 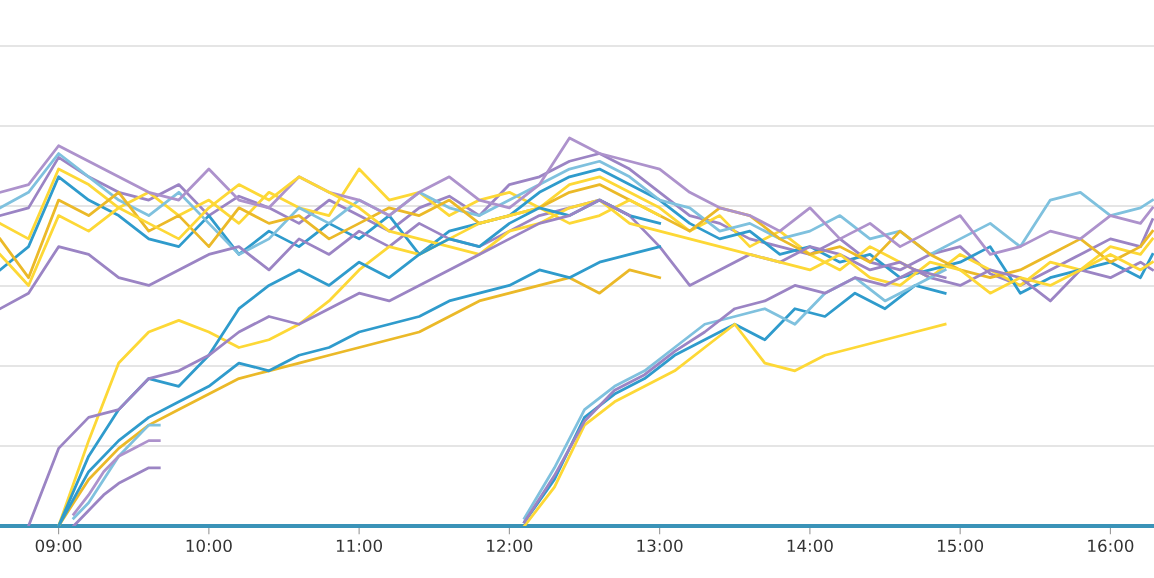 I want to click on x-tick-label: 13:00, so click(x=660, y=546).